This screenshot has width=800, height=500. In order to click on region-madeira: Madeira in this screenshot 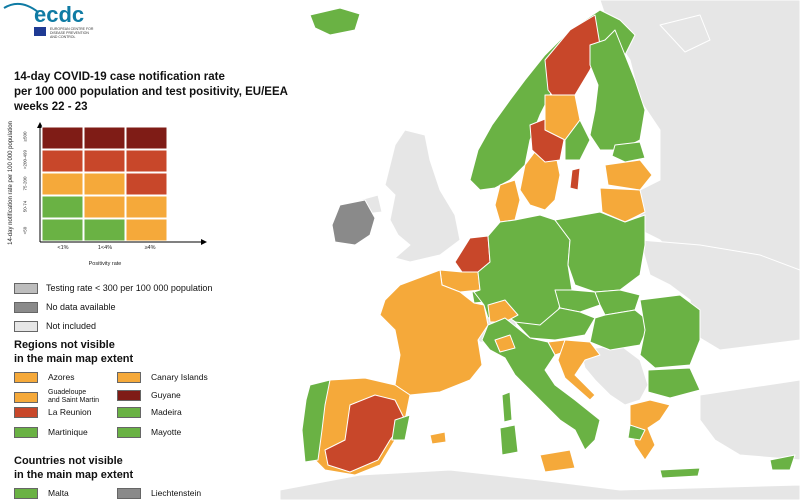, I will do `click(149, 412)`.